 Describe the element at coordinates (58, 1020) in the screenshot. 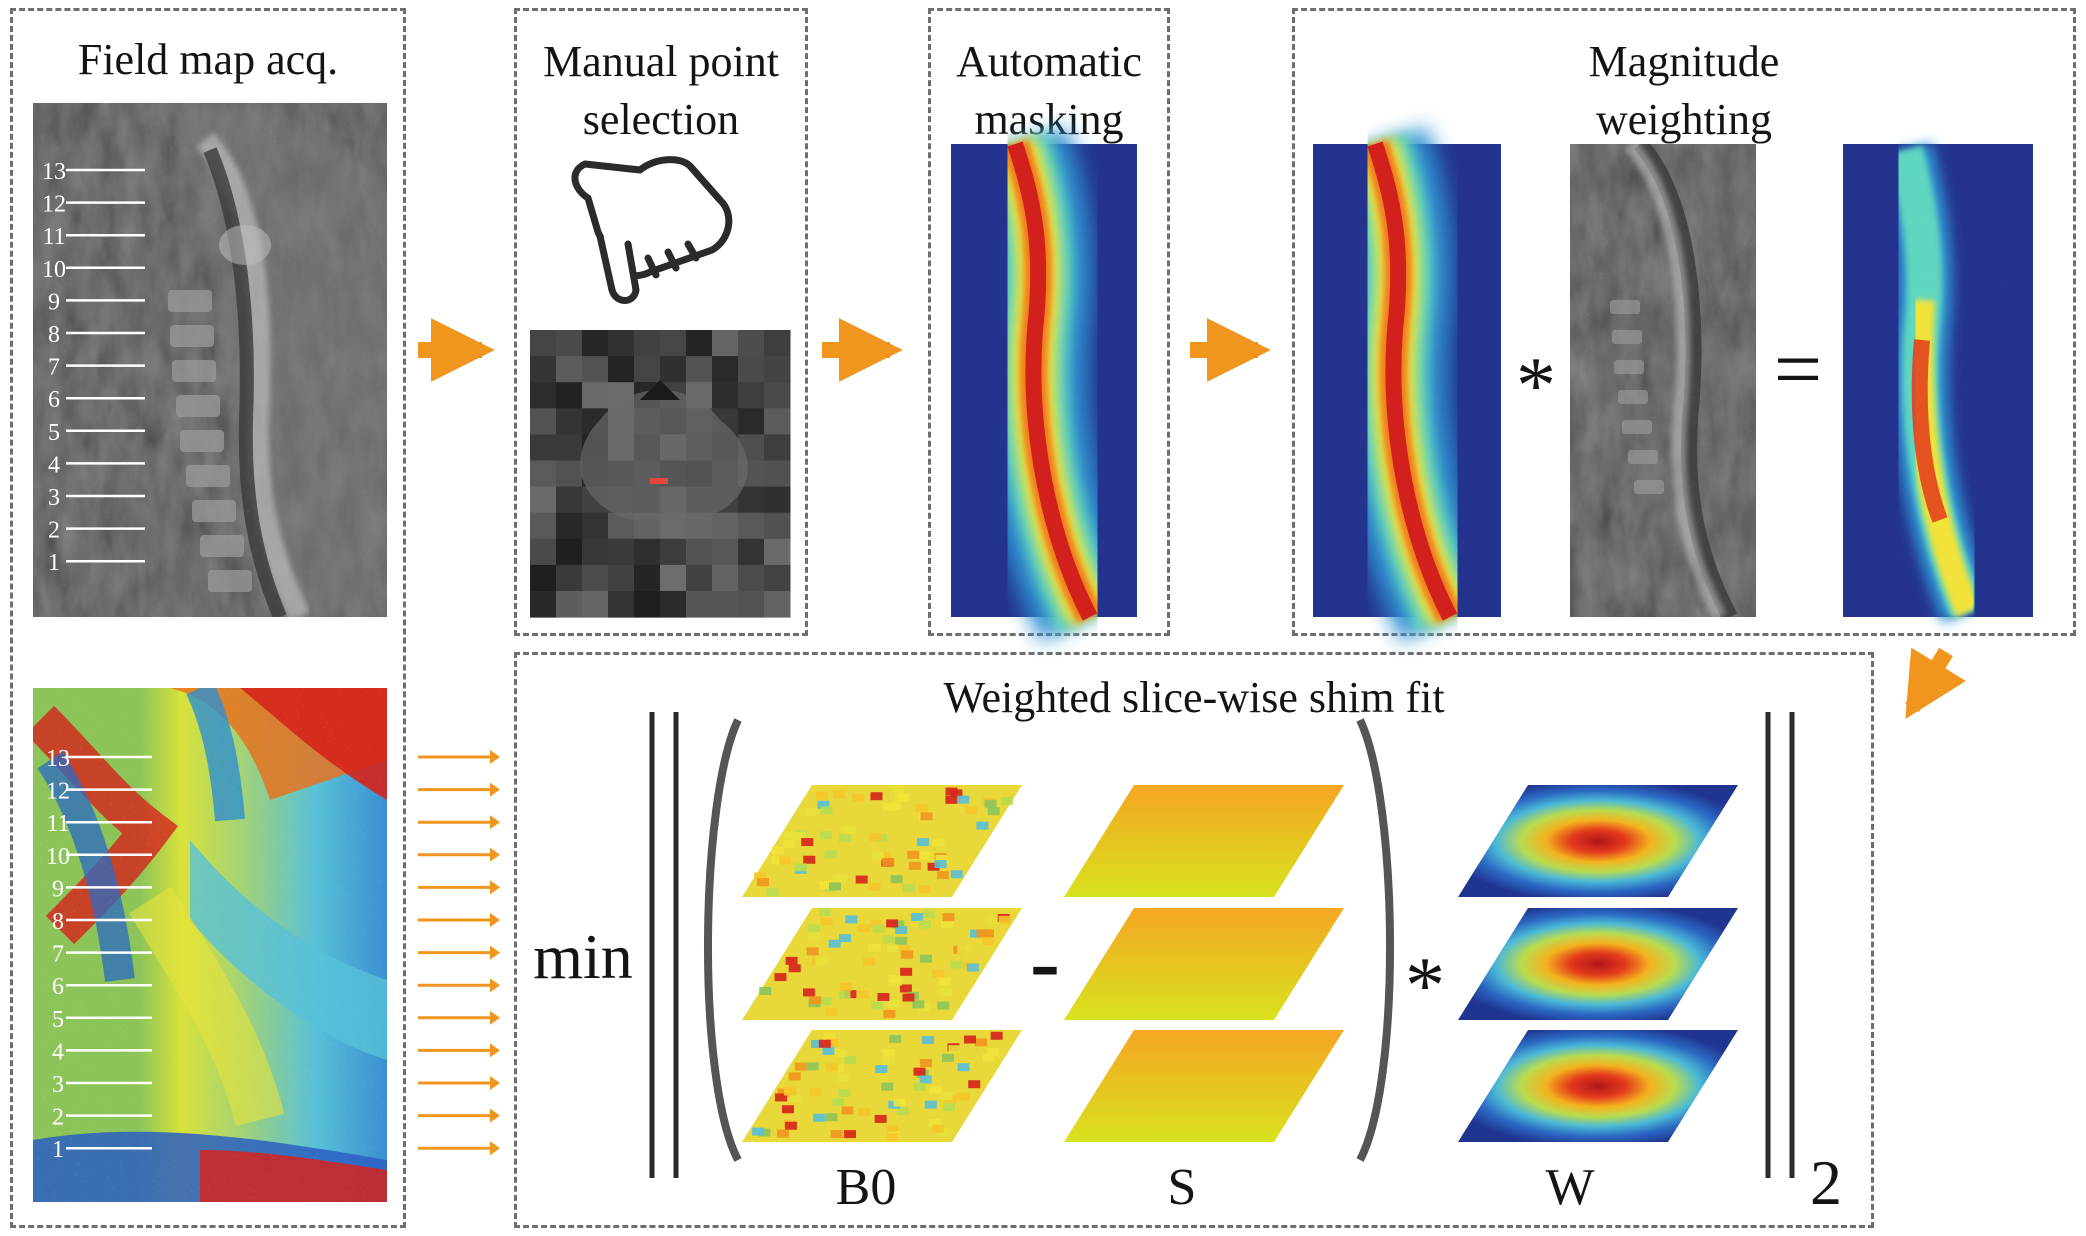

I see `slice-bottom-label: 5` at that location.